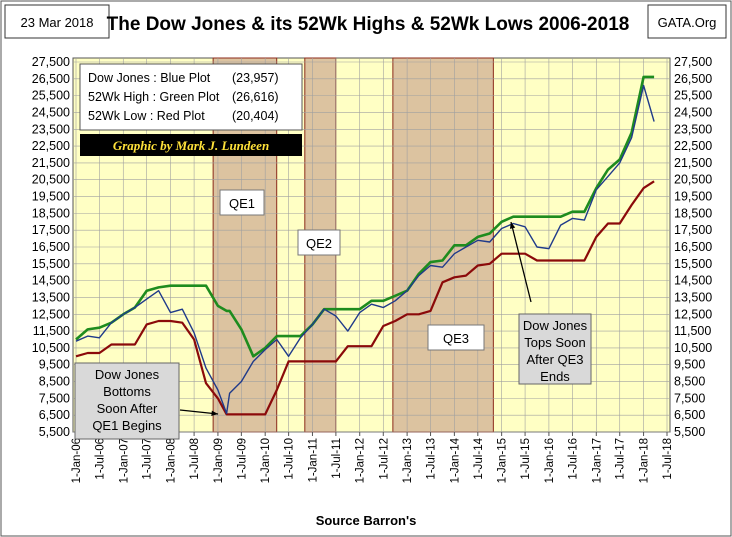 This screenshot has width=732, height=537. I want to click on y2-tick-label: 6,500, so click(689, 415).